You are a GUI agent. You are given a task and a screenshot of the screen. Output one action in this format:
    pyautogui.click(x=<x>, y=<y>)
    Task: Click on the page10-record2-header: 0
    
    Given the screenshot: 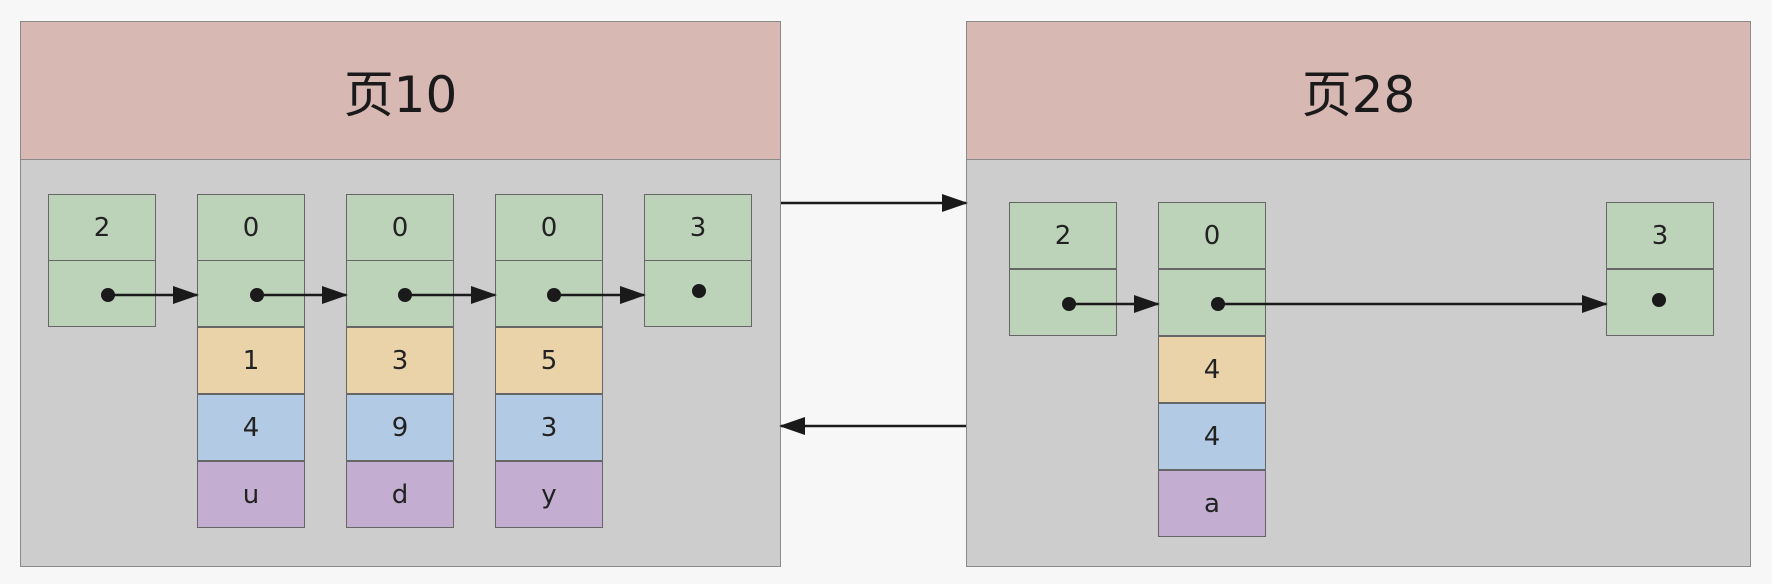 What is the action you would take?
    pyautogui.click(x=251, y=227)
    